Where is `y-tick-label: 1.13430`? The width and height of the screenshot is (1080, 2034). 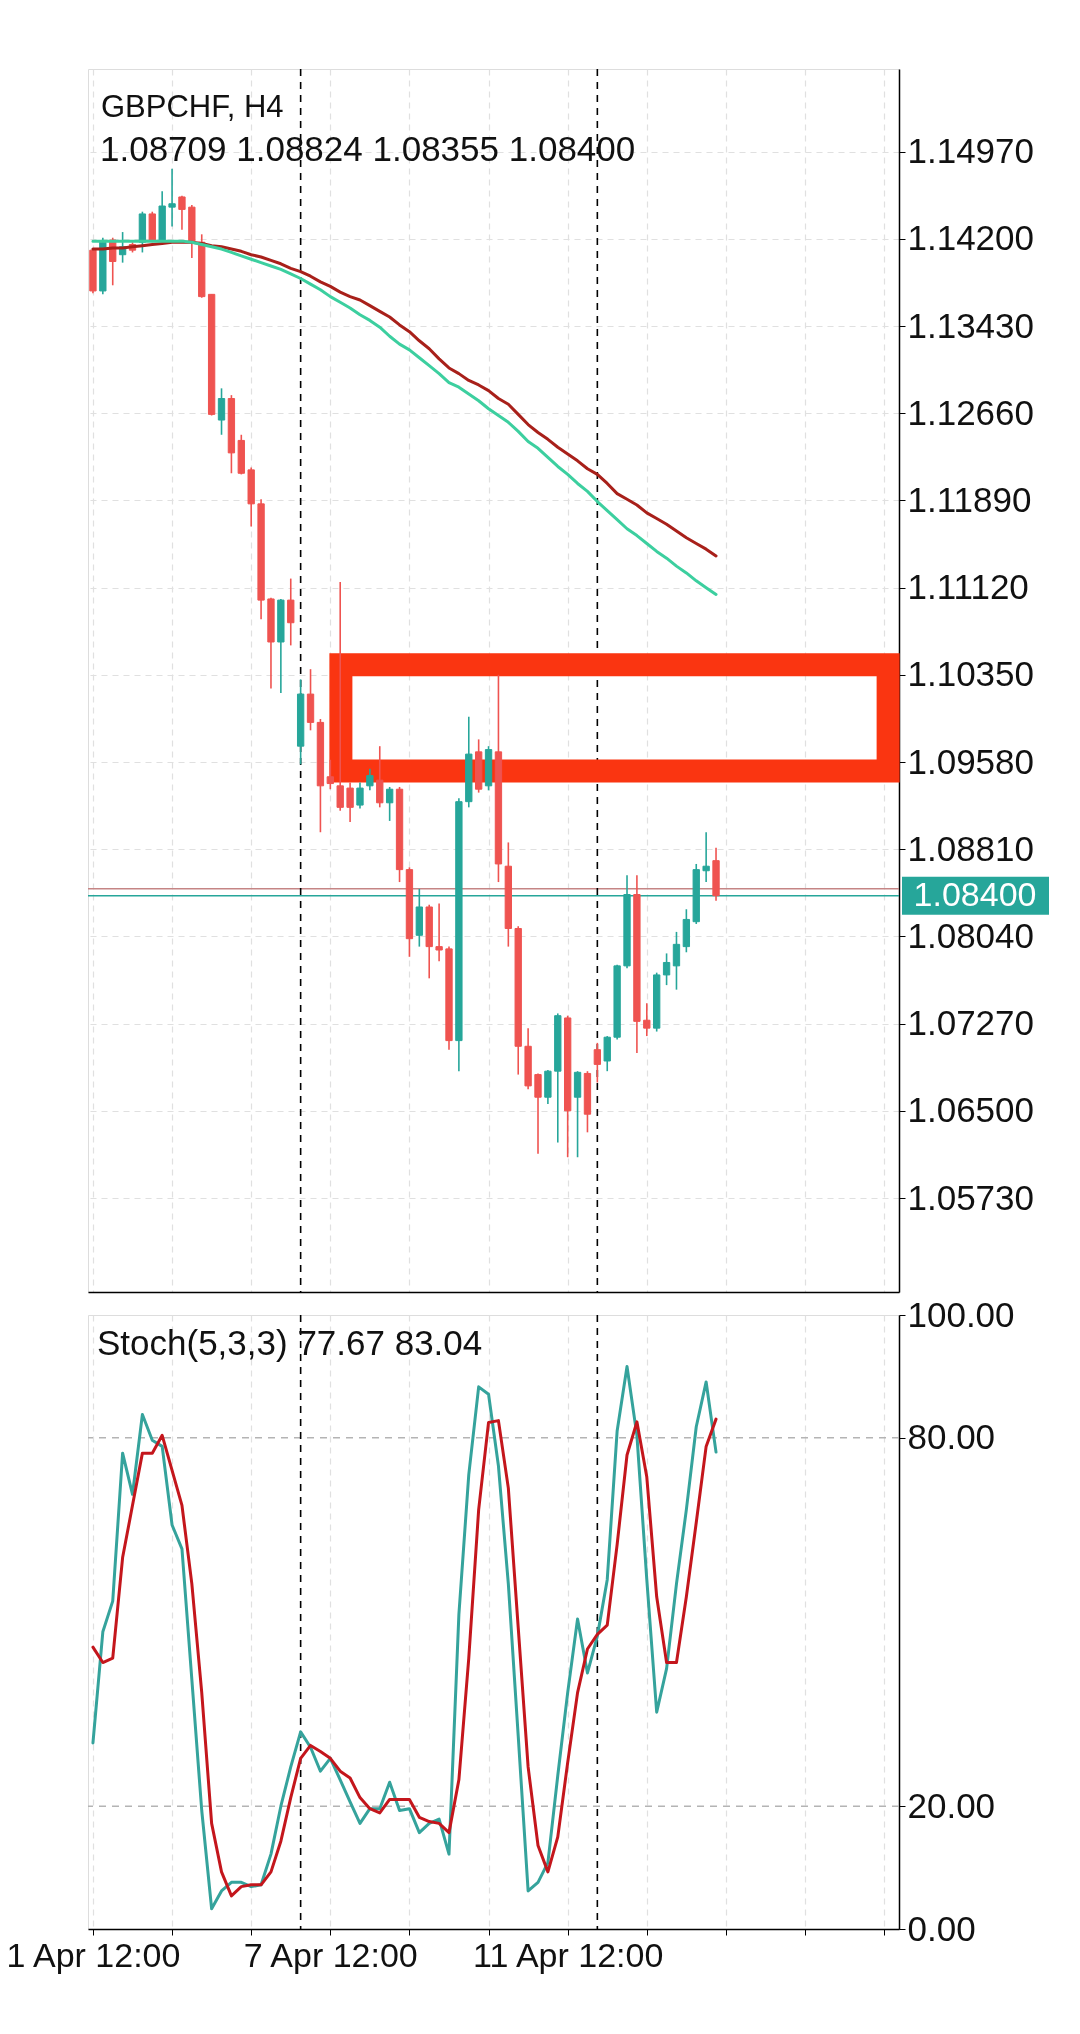 y-tick-label: 1.13430 is located at coordinates (971, 325).